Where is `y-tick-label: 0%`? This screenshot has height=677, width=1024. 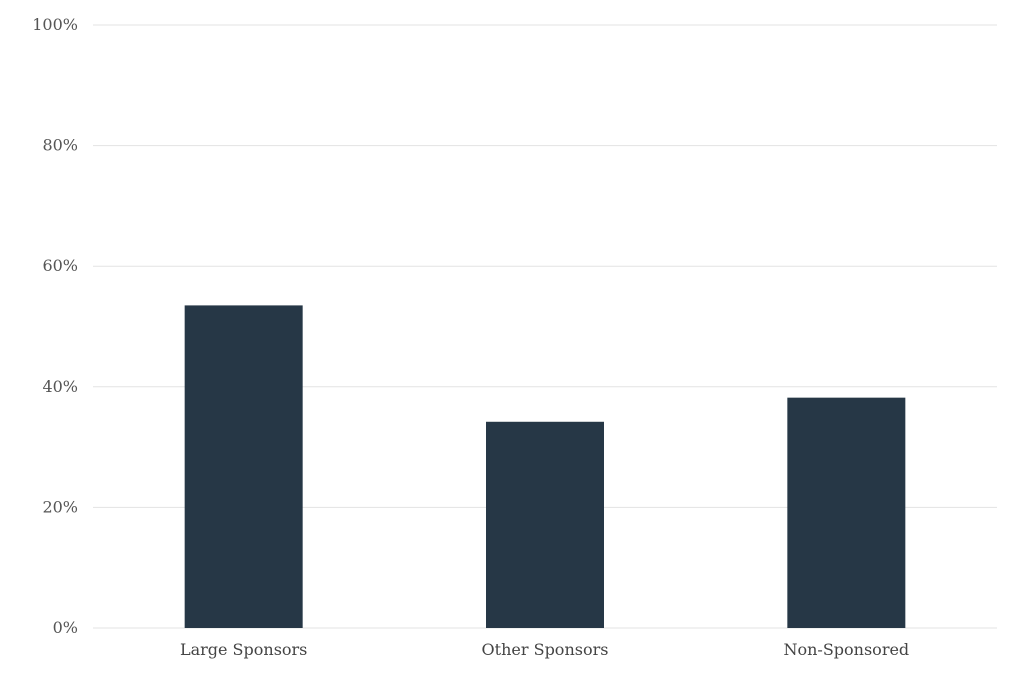
y-tick-label: 0% is located at coordinates (65, 627).